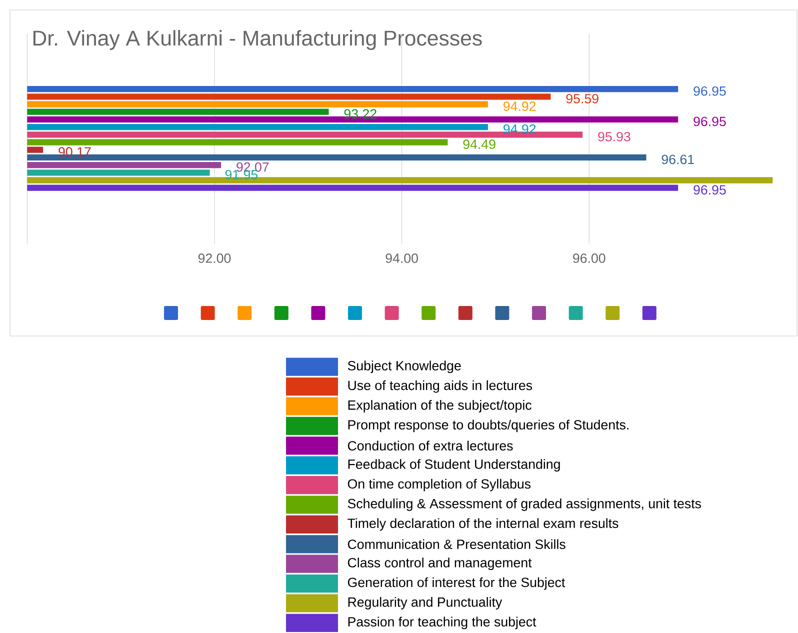 This screenshot has width=798, height=633. I want to click on legend-label: Class control and management, so click(440, 564).